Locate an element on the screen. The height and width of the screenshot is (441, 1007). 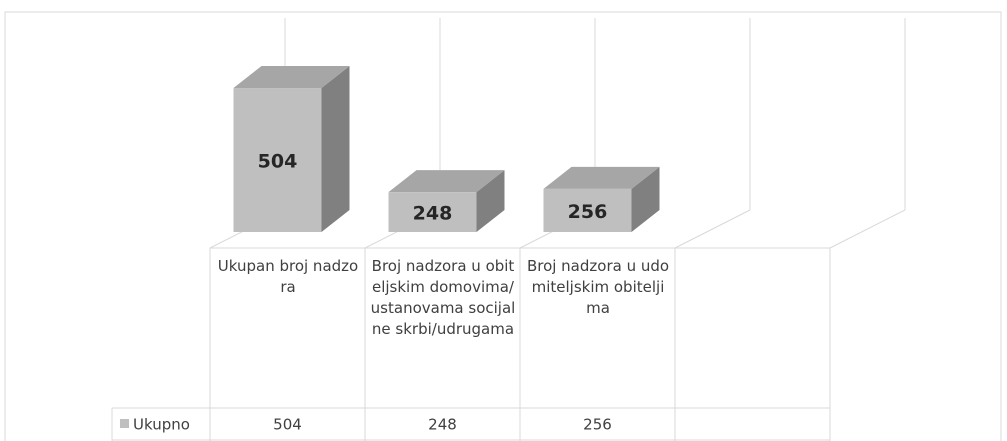
x-tick-label: Broj nadzora u udomiteljskim obiteljima is located at coordinates (598, 287).